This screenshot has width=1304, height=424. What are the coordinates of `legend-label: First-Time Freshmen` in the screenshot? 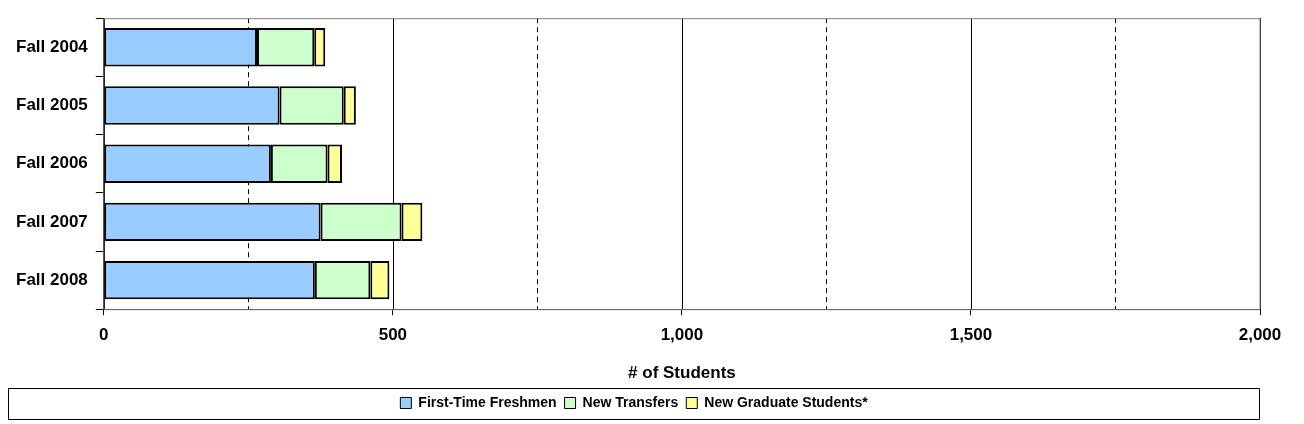 It's located at (487, 401).